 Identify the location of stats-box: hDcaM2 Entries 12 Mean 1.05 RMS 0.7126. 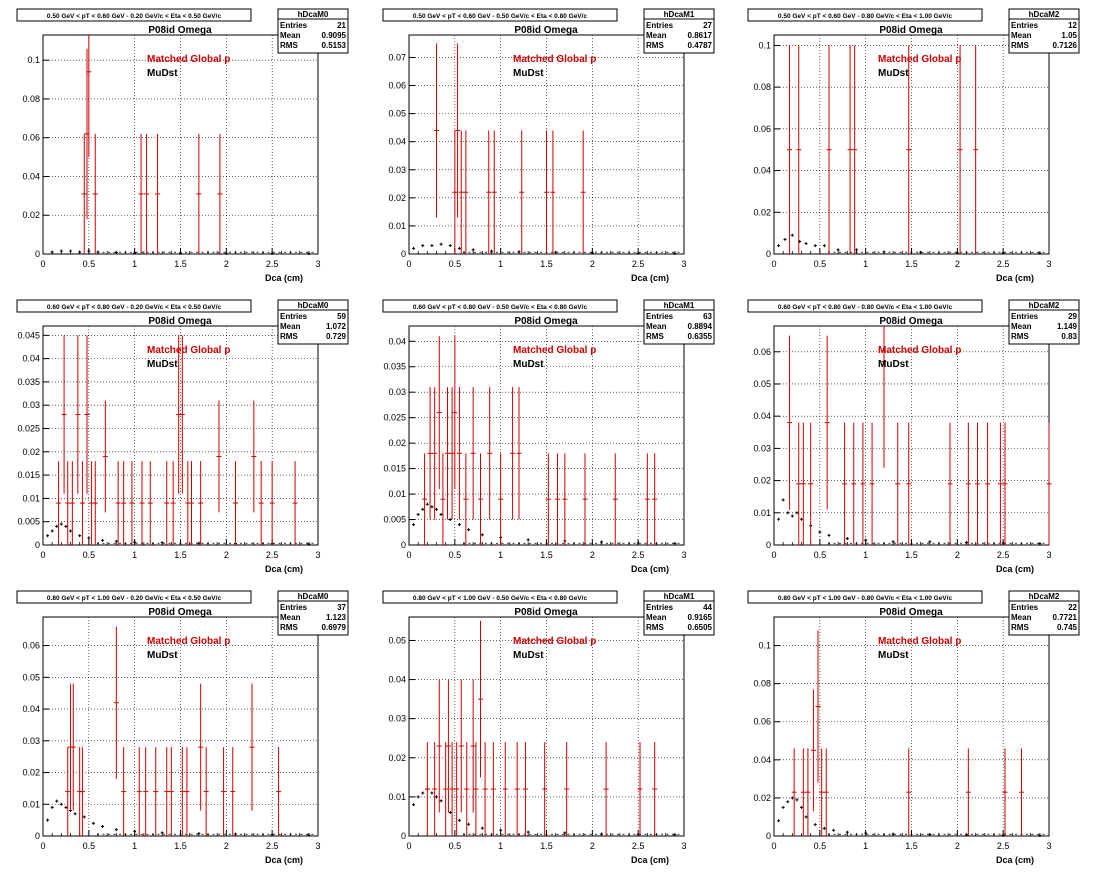
(1044, 31).